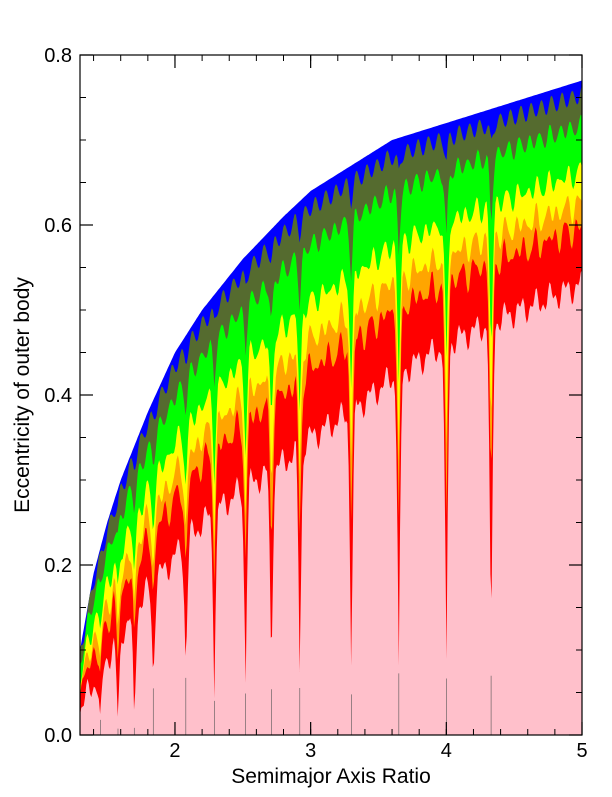 Image resolution: width=612 pixels, height=797 pixels. Describe the element at coordinates (174, 751) in the screenshot. I see `x-tick-label: 2` at that location.